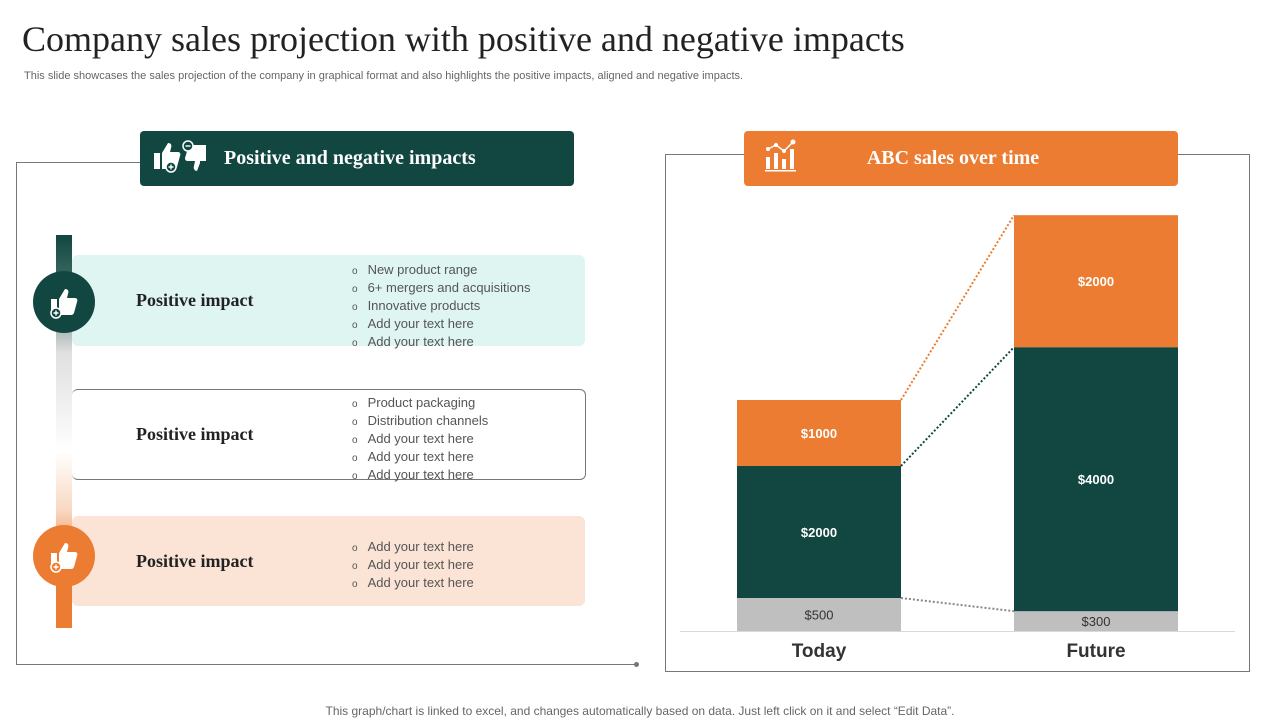 The width and height of the screenshot is (1280, 720). What do you see at coordinates (819, 651) in the screenshot?
I see `category-label: Today` at bounding box center [819, 651].